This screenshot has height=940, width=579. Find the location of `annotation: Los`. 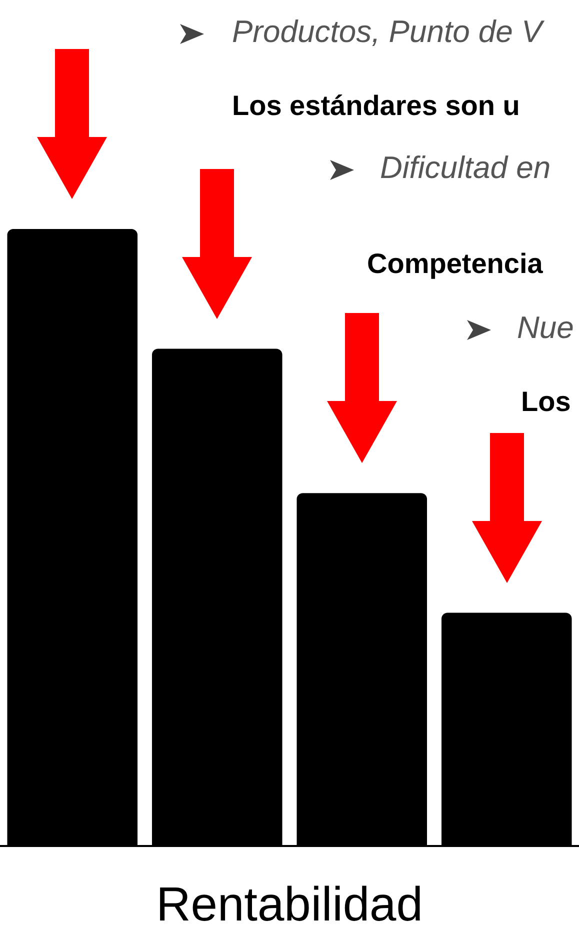

annotation: Los is located at coordinates (546, 402).